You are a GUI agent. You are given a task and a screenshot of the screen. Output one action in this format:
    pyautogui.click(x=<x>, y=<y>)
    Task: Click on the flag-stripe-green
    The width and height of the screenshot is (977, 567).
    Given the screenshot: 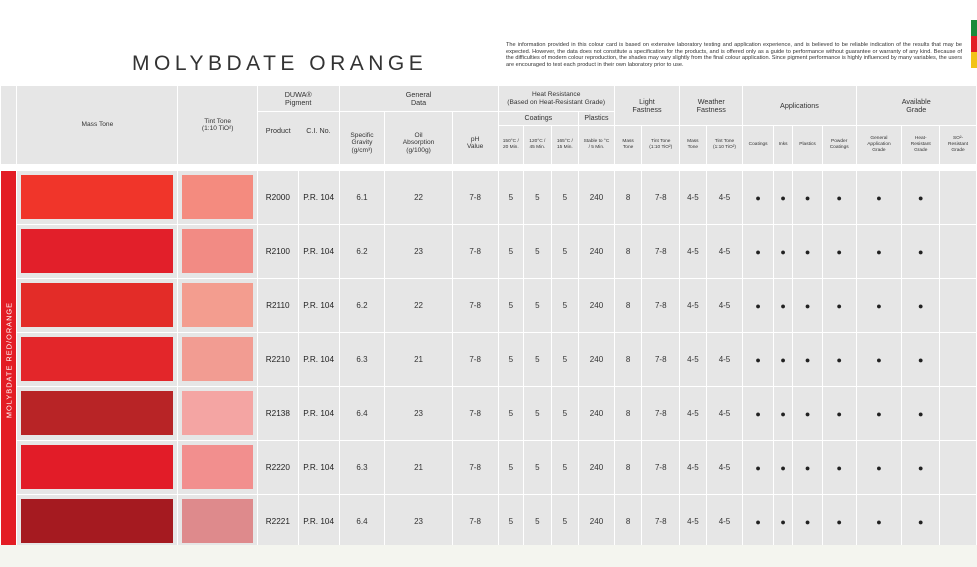 What is the action you would take?
    pyautogui.click(x=974, y=28)
    